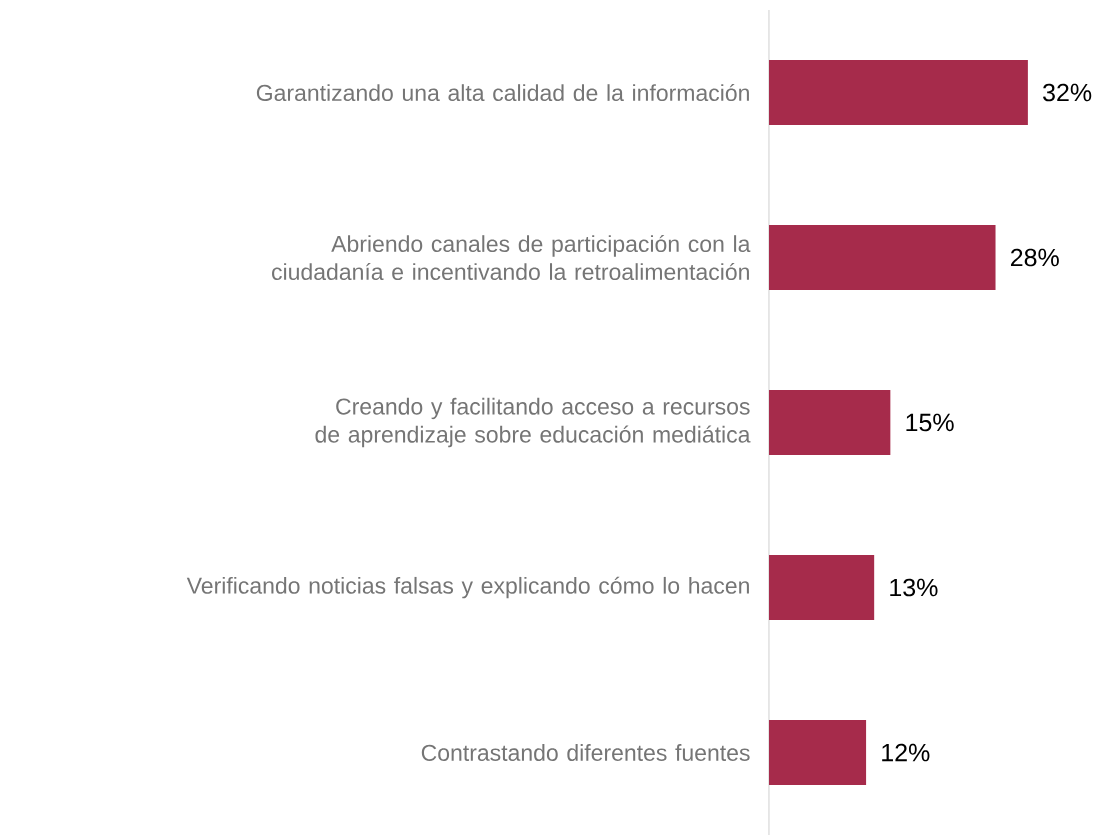 Image resolution: width=1110 pixels, height=835 pixels. What do you see at coordinates (511, 257) in the screenshot?
I see `y-tick-label: Abriendo canales de participación con la ciudadanía e incentivando la retroalimentación` at bounding box center [511, 257].